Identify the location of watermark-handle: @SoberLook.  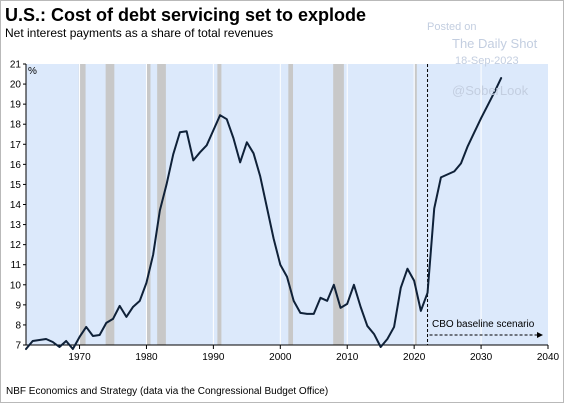
(490, 90).